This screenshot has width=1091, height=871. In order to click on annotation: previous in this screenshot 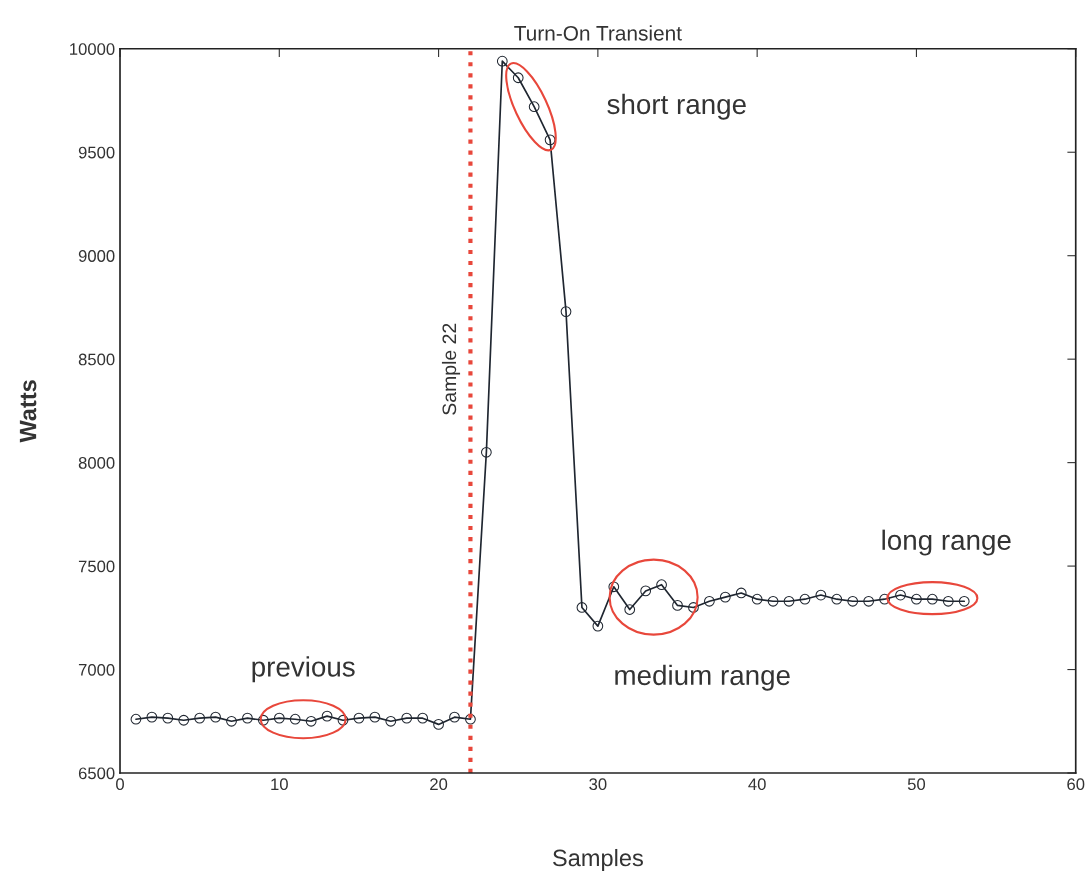, I will do `click(303, 669)`.